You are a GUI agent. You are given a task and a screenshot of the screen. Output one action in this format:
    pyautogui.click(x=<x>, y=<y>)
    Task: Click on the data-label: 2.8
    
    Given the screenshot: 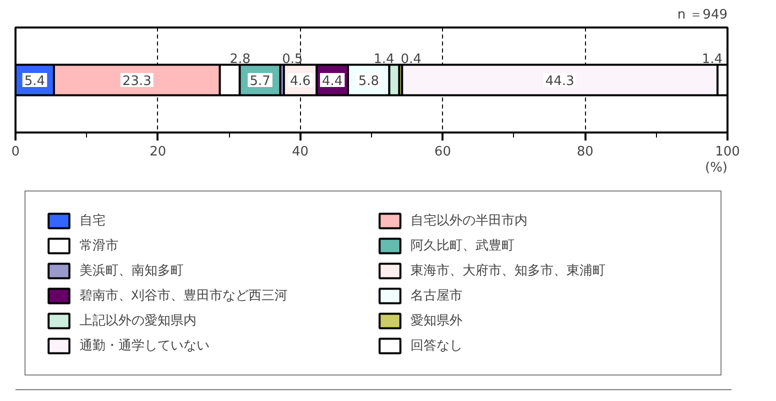 What is the action you would take?
    pyautogui.click(x=240, y=59)
    